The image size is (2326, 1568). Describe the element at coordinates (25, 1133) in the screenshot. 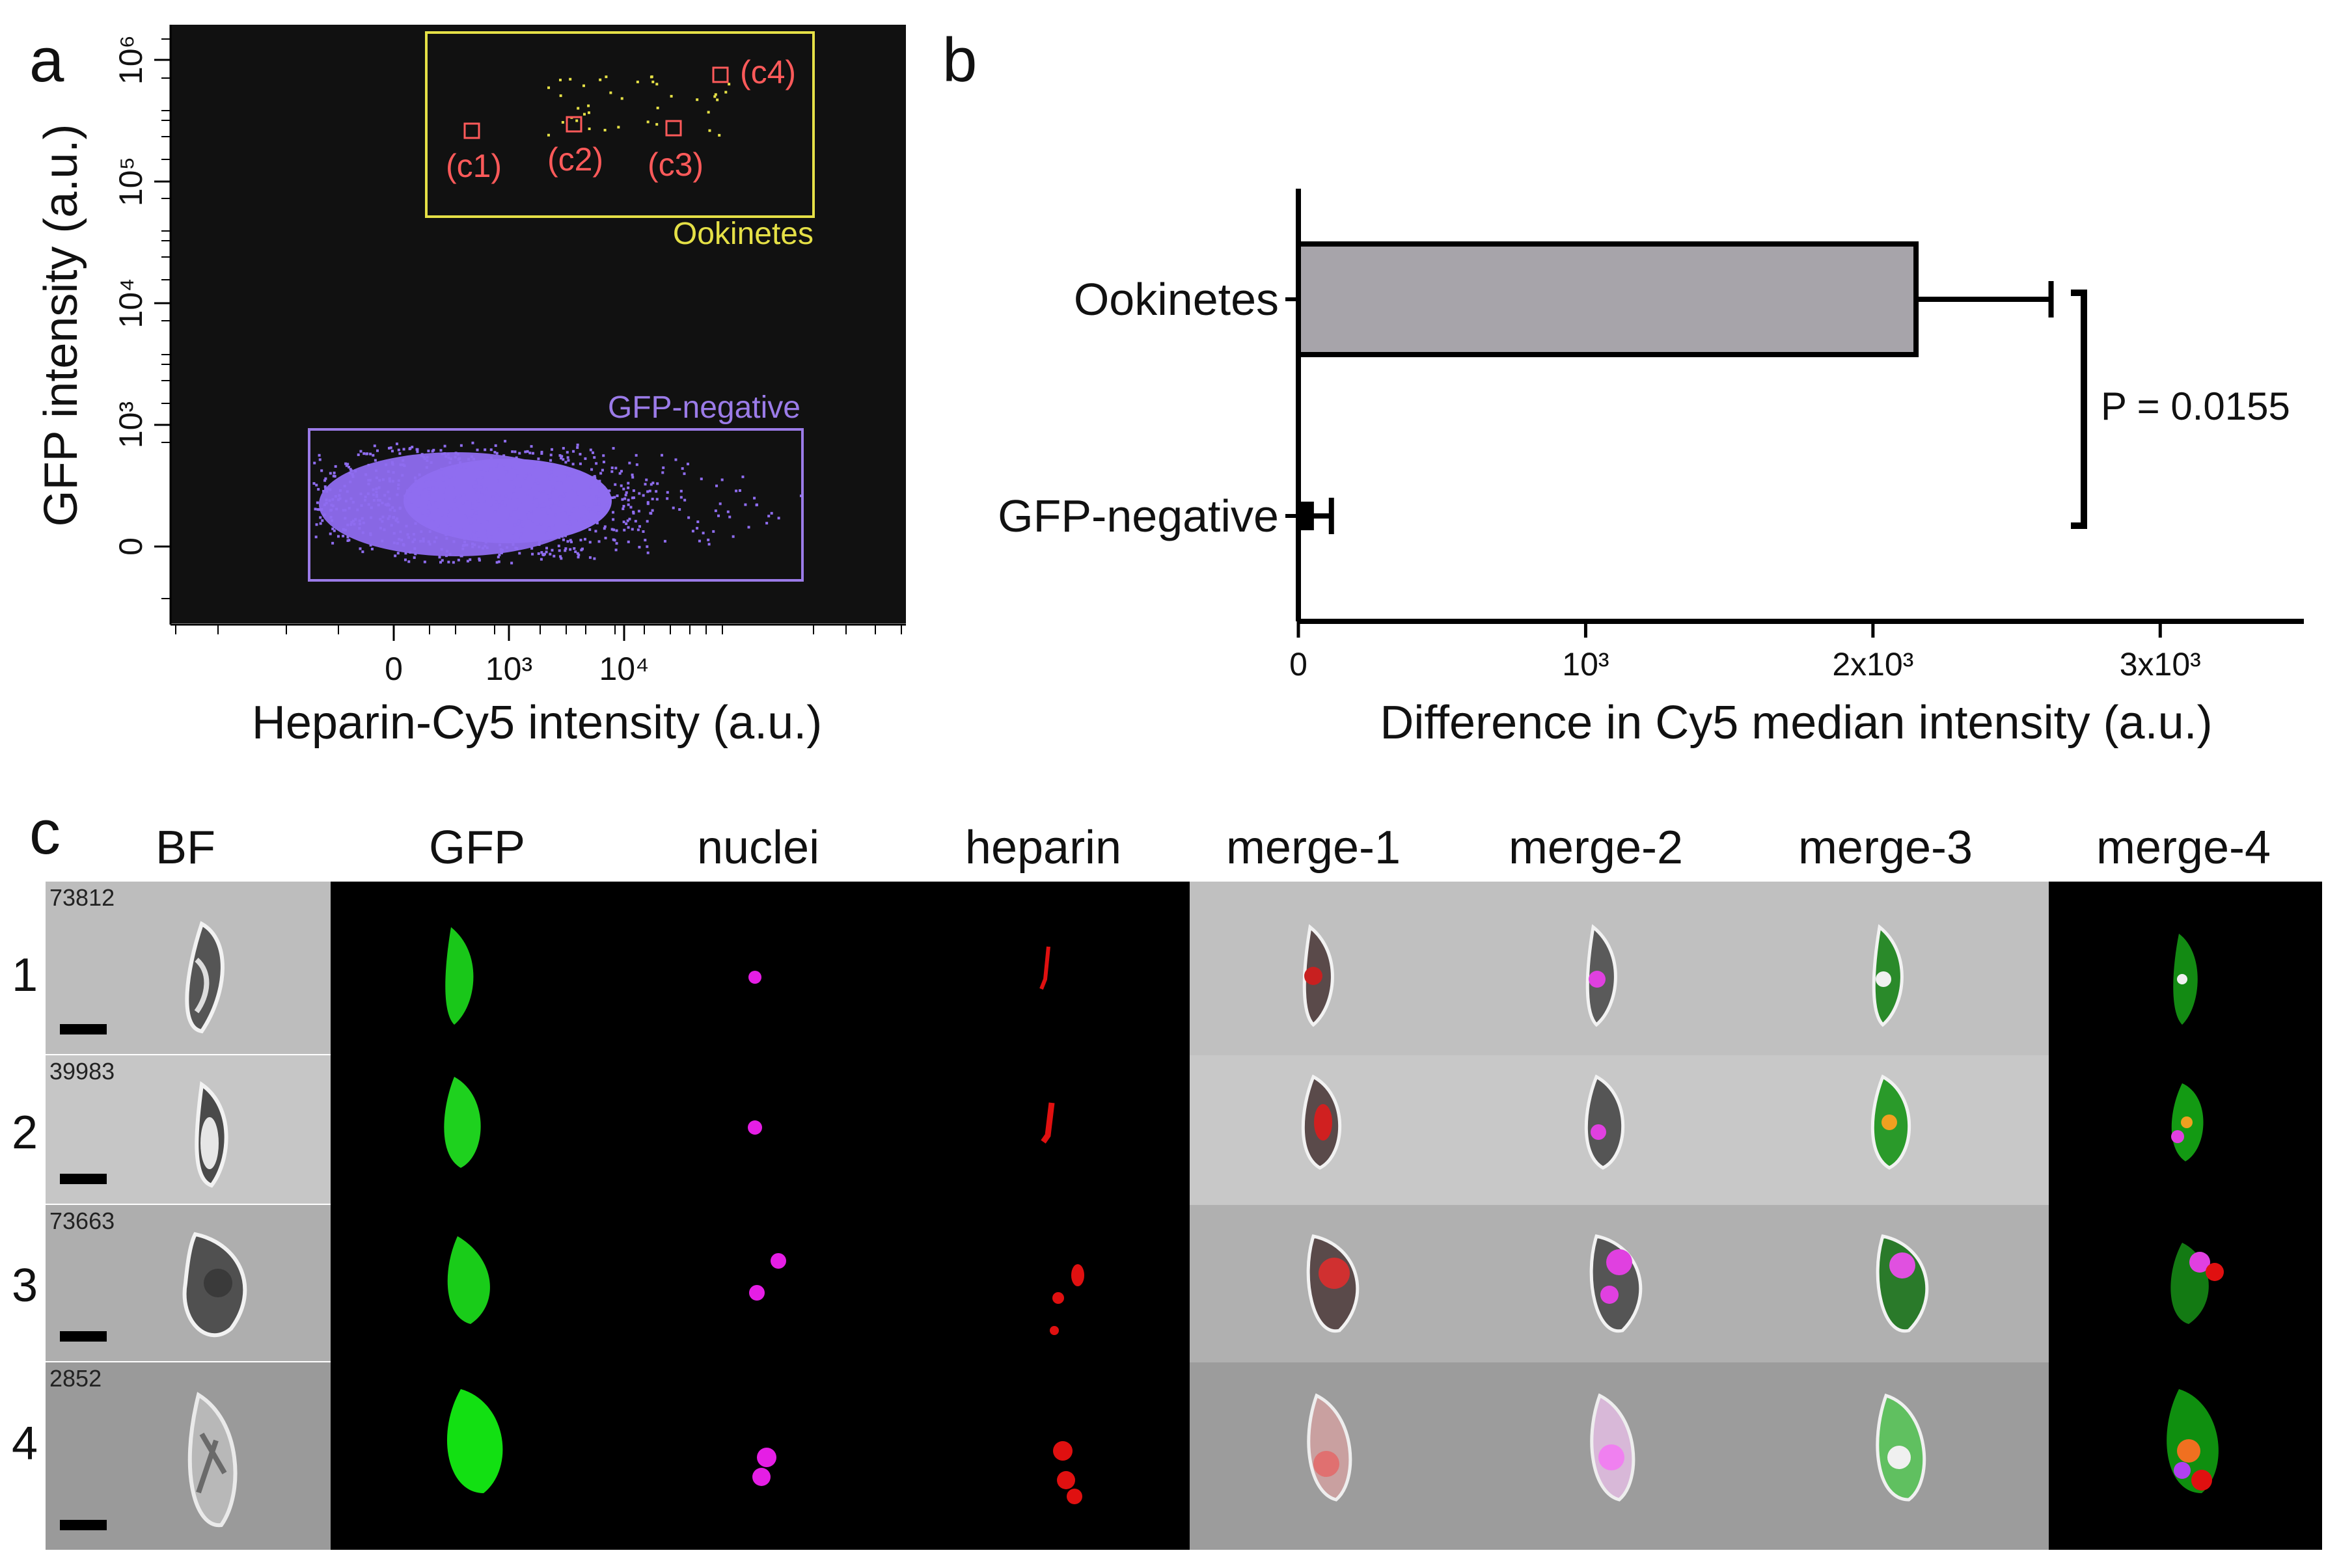

I see `row-number-2: 2` at that location.